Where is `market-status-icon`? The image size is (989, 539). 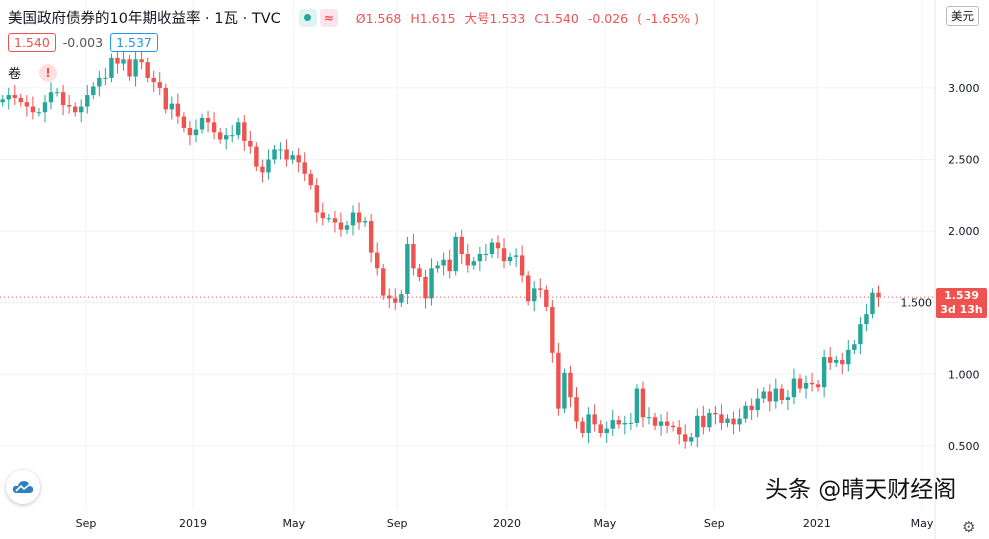 market-status-icon is located at coordinates (307, 17).